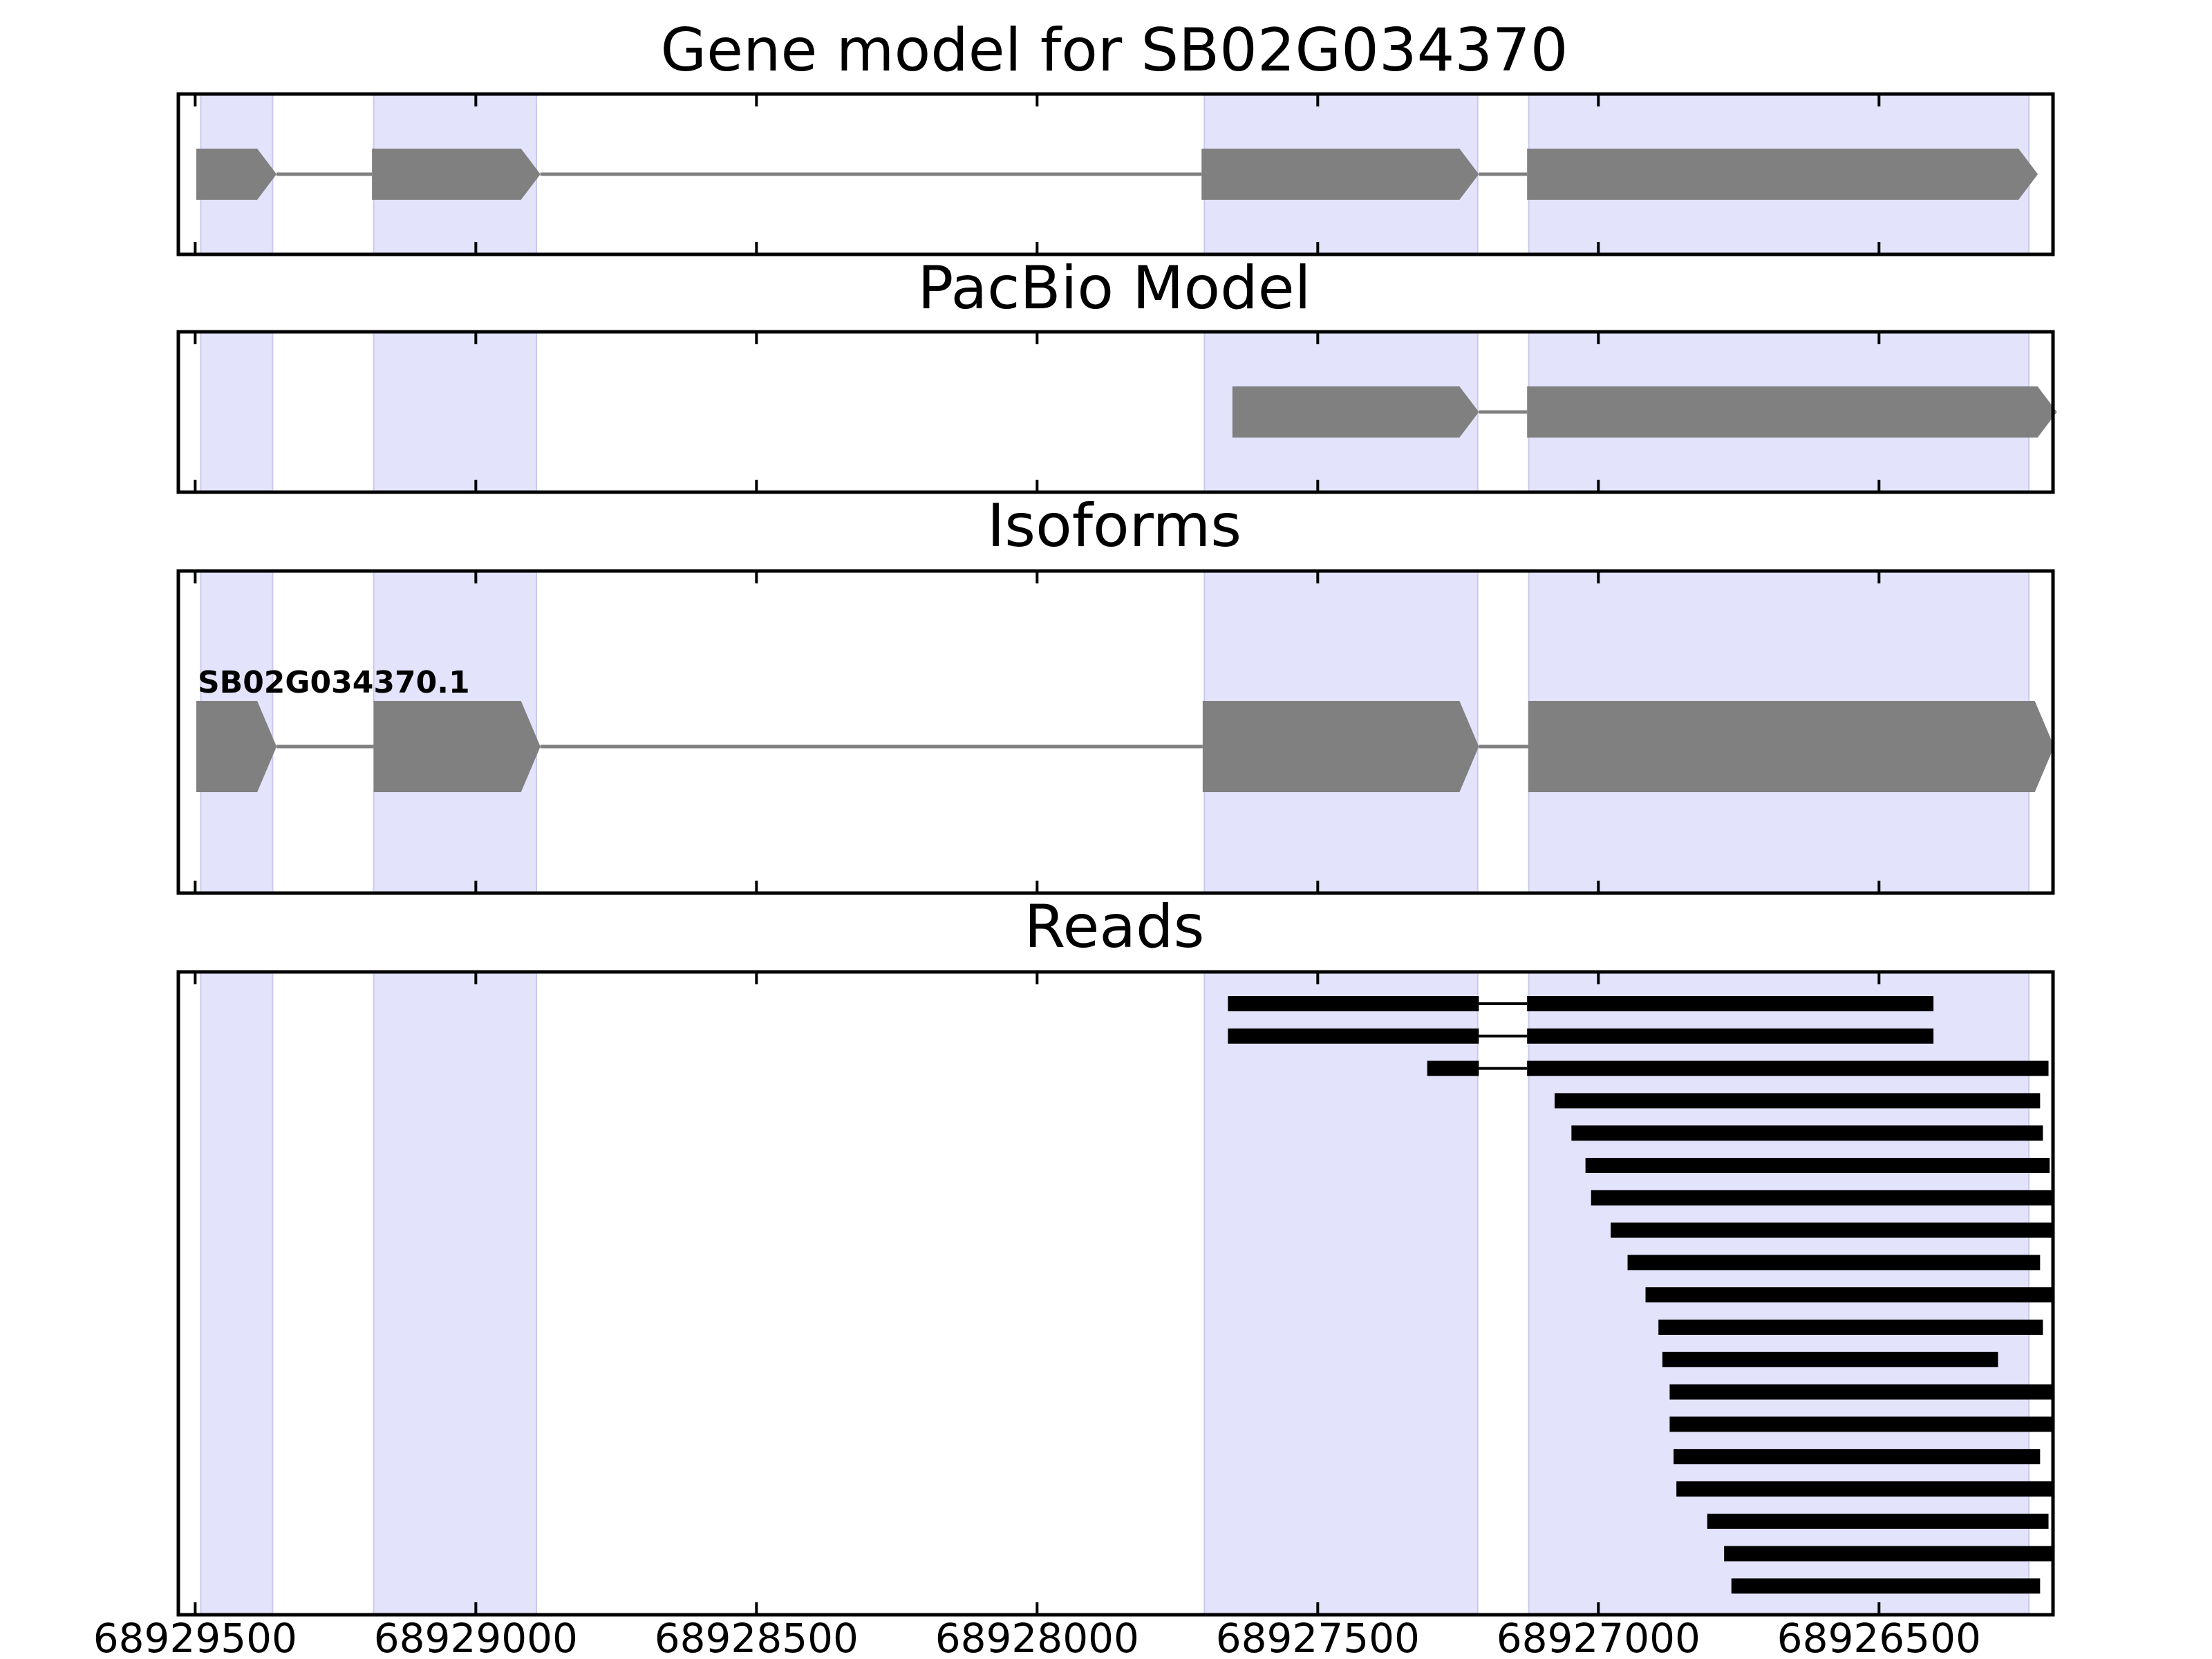 This screenshot has height=1659, width=2212. Describe the element at coordinates (1879, 1637) in the screenshot. I see `x-tick-label: 68926500` at that location.